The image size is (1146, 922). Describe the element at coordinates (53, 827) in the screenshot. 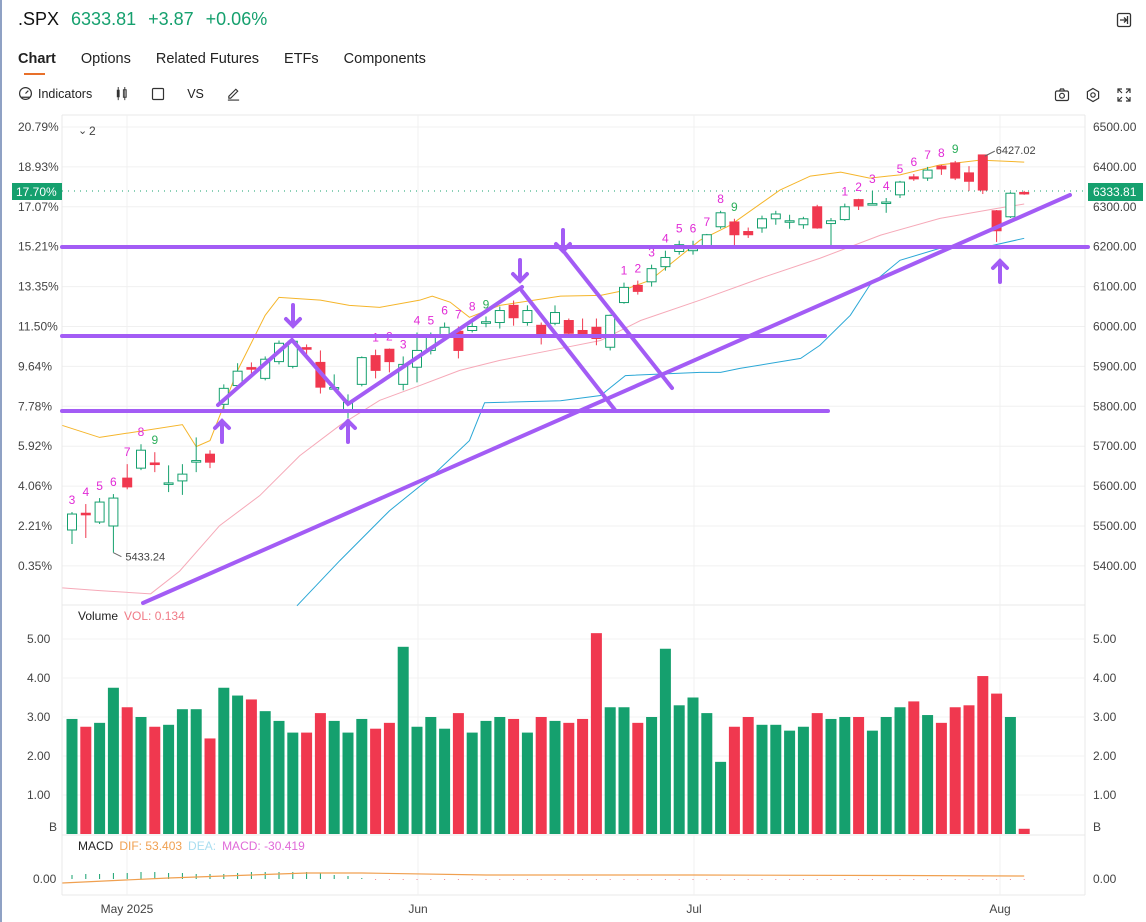

I see `volume-tick-label: B` at that location.